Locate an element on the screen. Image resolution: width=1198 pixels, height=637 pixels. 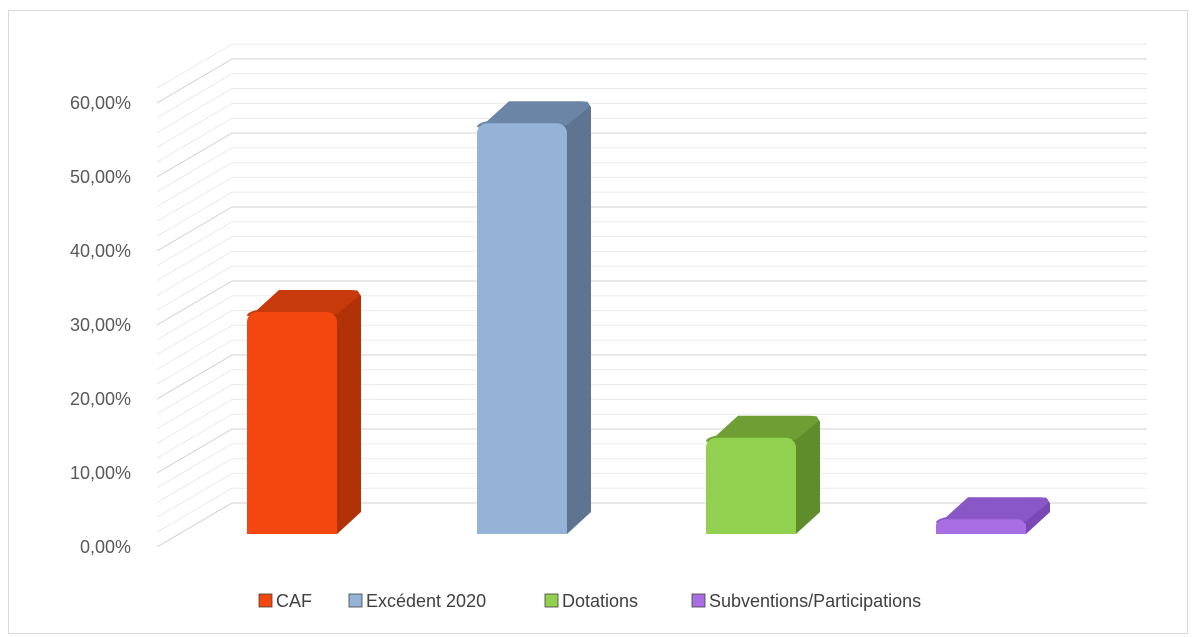
legend-item: Subventions/Participations is located at coordinates (806, 601).